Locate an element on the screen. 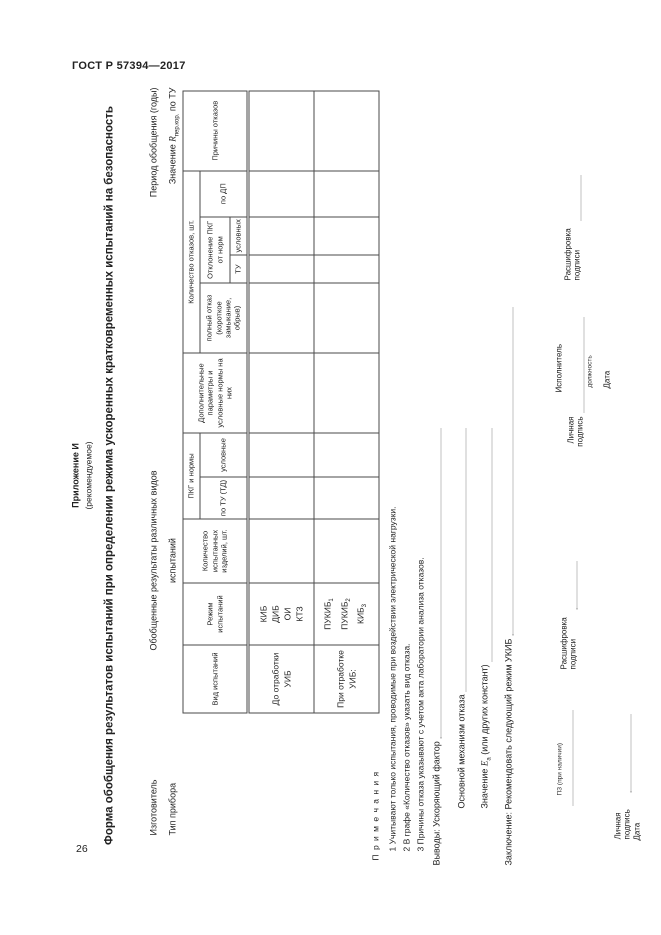  executor-personal-line is located at coordinates (584, 365).